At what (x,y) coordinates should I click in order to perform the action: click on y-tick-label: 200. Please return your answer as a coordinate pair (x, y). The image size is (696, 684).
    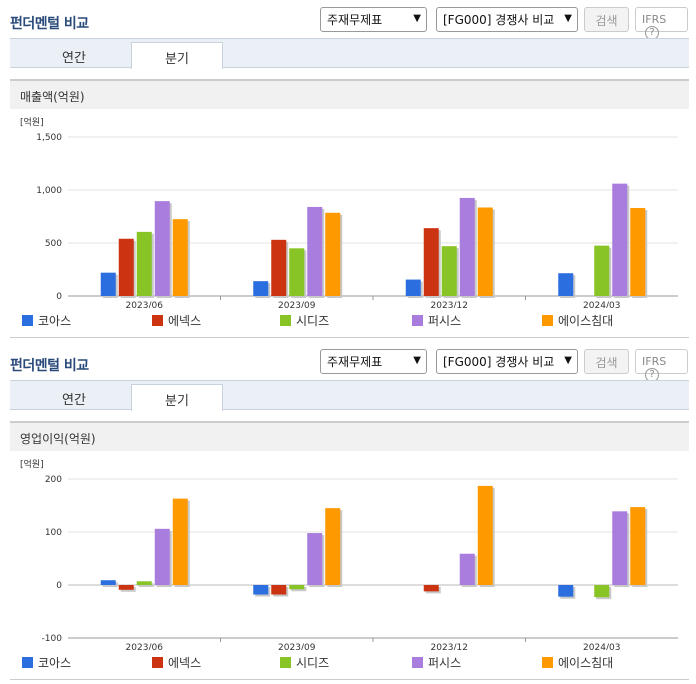
    Looking at the image, I should click on (53, 480).